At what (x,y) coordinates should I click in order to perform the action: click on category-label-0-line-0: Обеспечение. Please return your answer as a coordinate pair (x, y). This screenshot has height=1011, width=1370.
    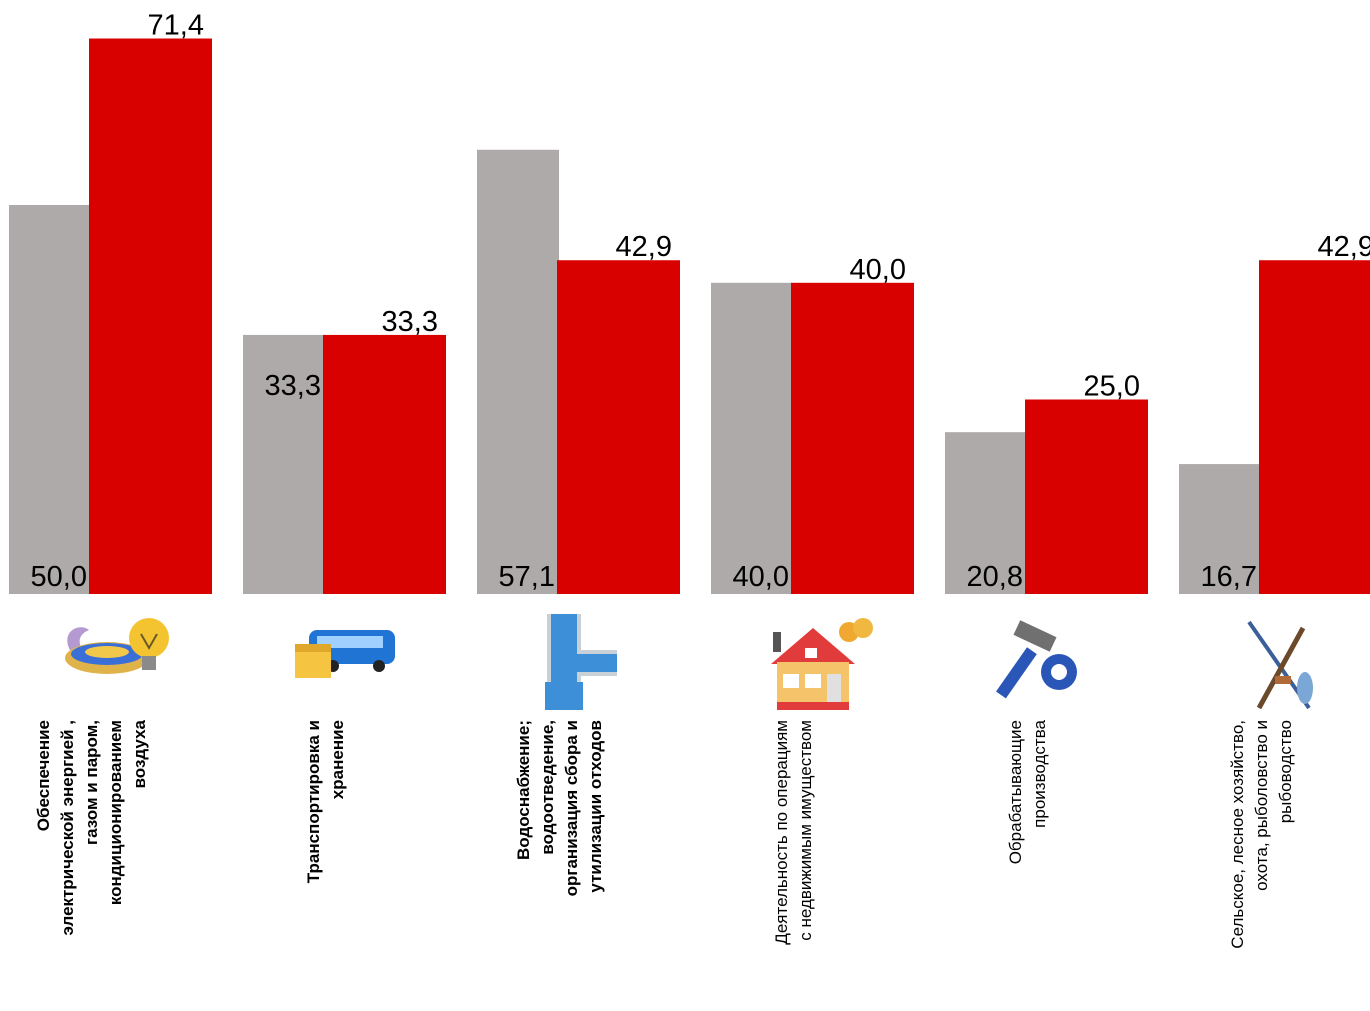
    Looking at the image, I should click on (43, 775).